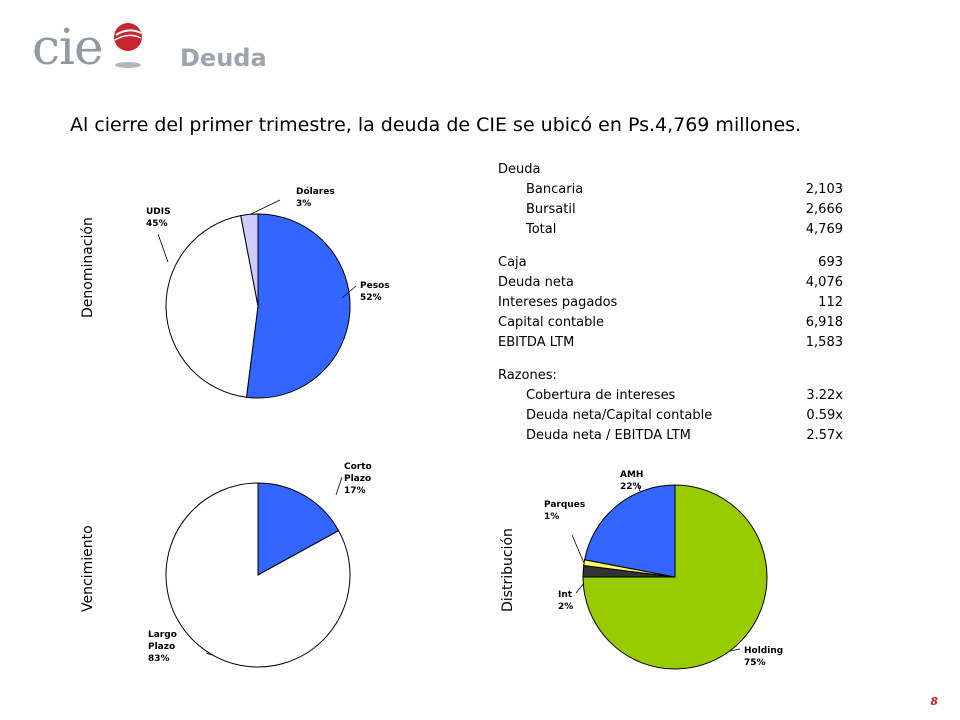 The image size is (960, 720). What do you see at coordinates (551, 517) in the screenshot?
I see `slice-label: 1%` at bounding box center [551, 517].